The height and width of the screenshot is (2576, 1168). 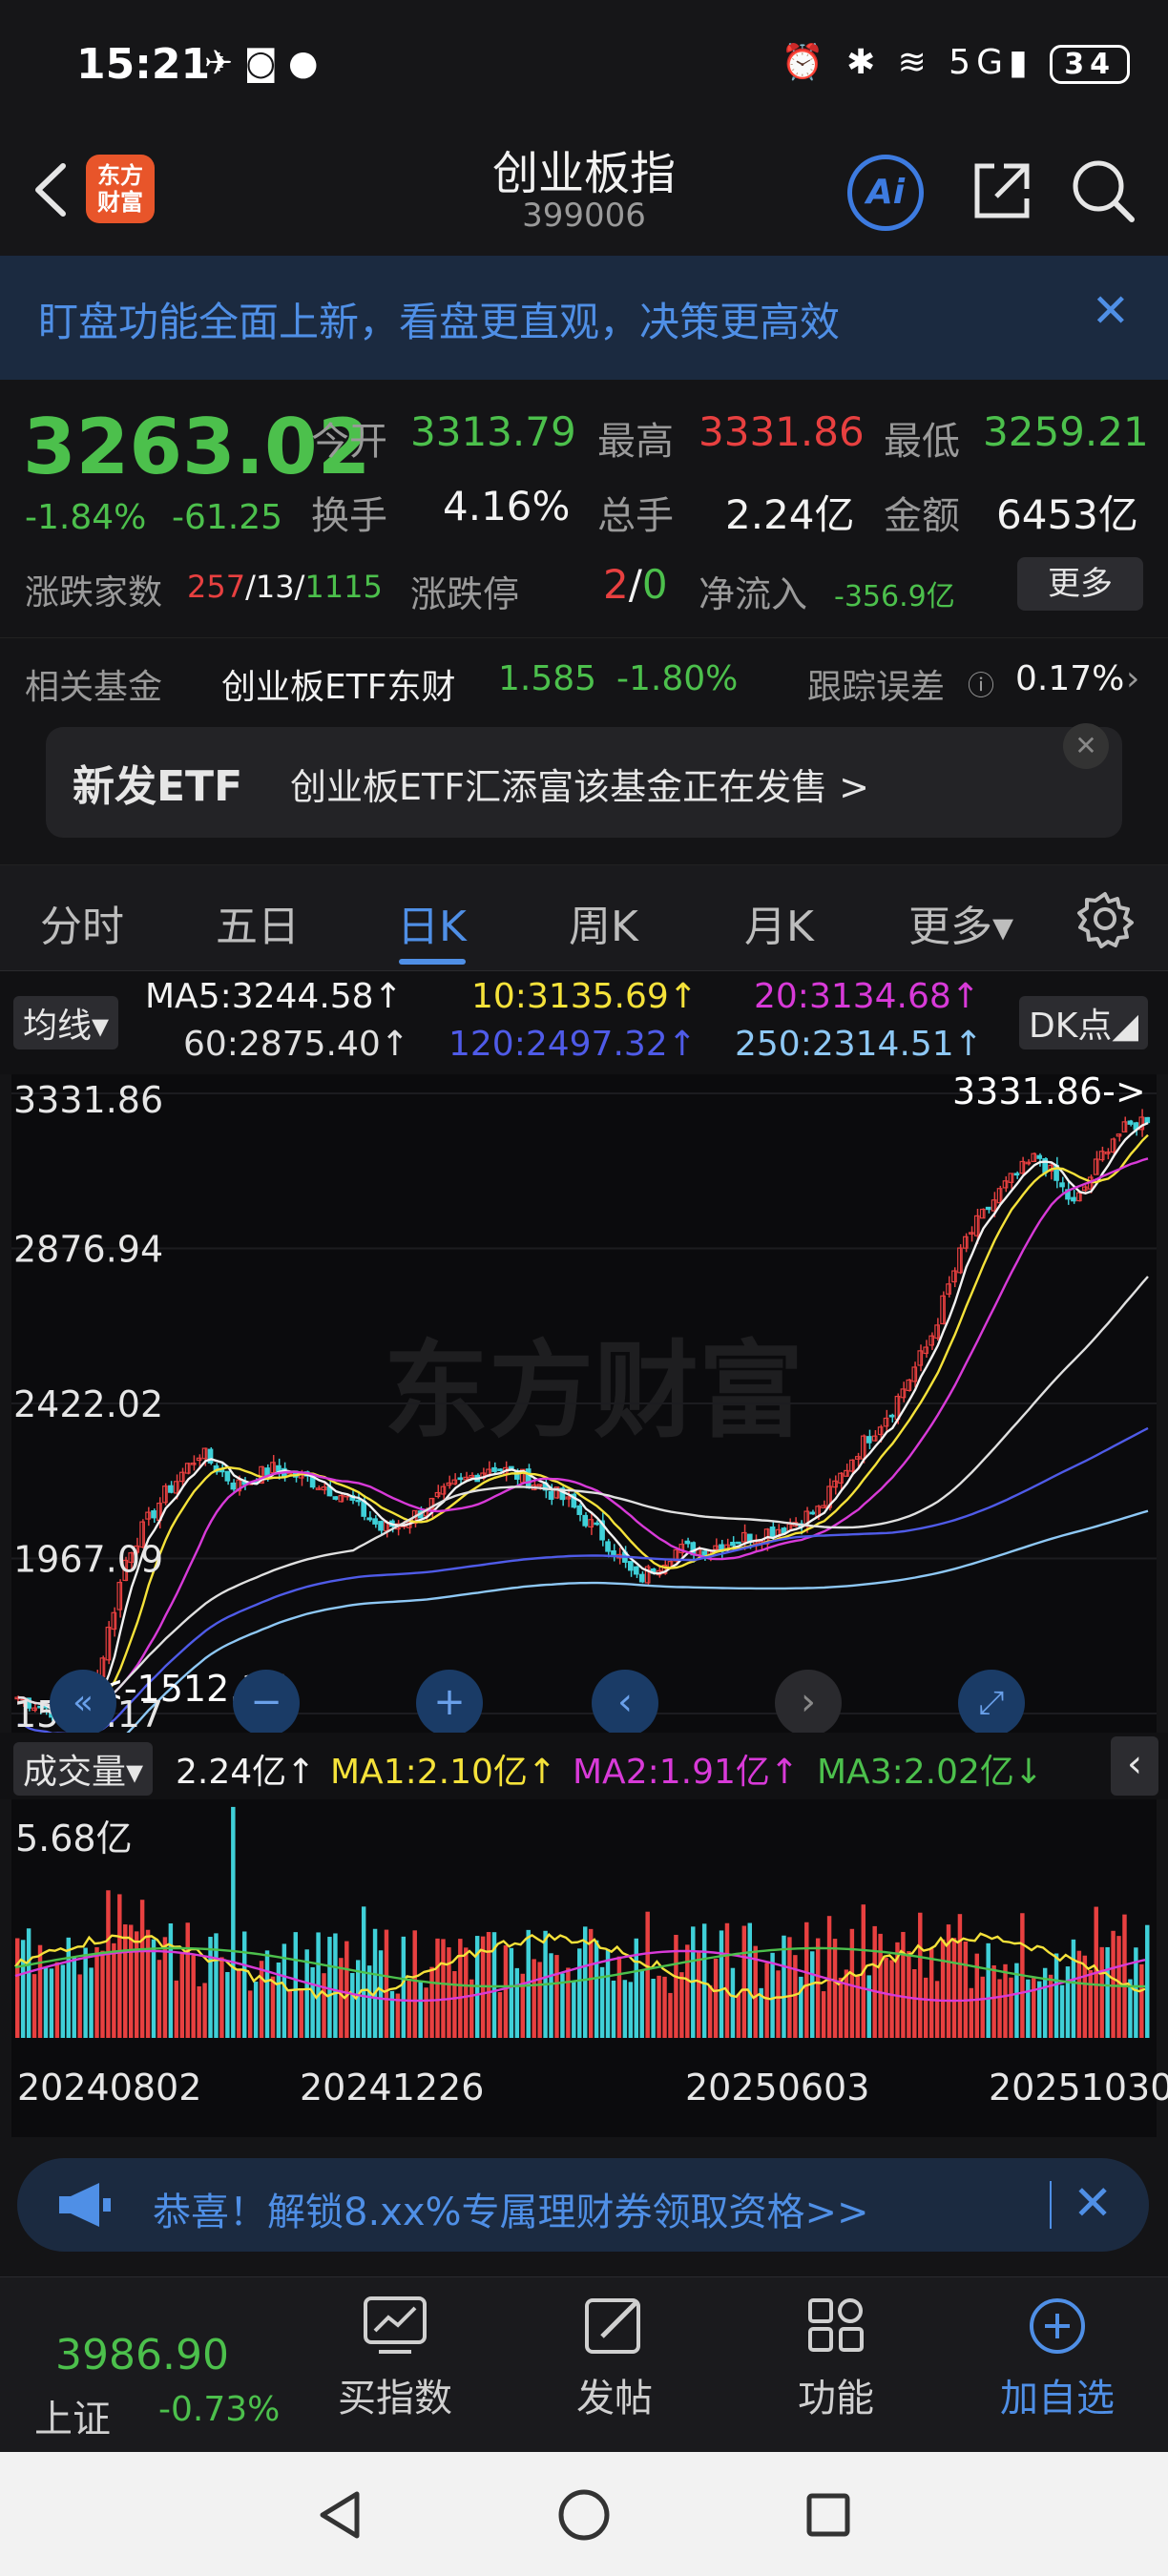 What do you see at coordinates (1078, 2088) in the screenshot?
I see `date-tick: 20251030` at bounding box center [1078, 2088].